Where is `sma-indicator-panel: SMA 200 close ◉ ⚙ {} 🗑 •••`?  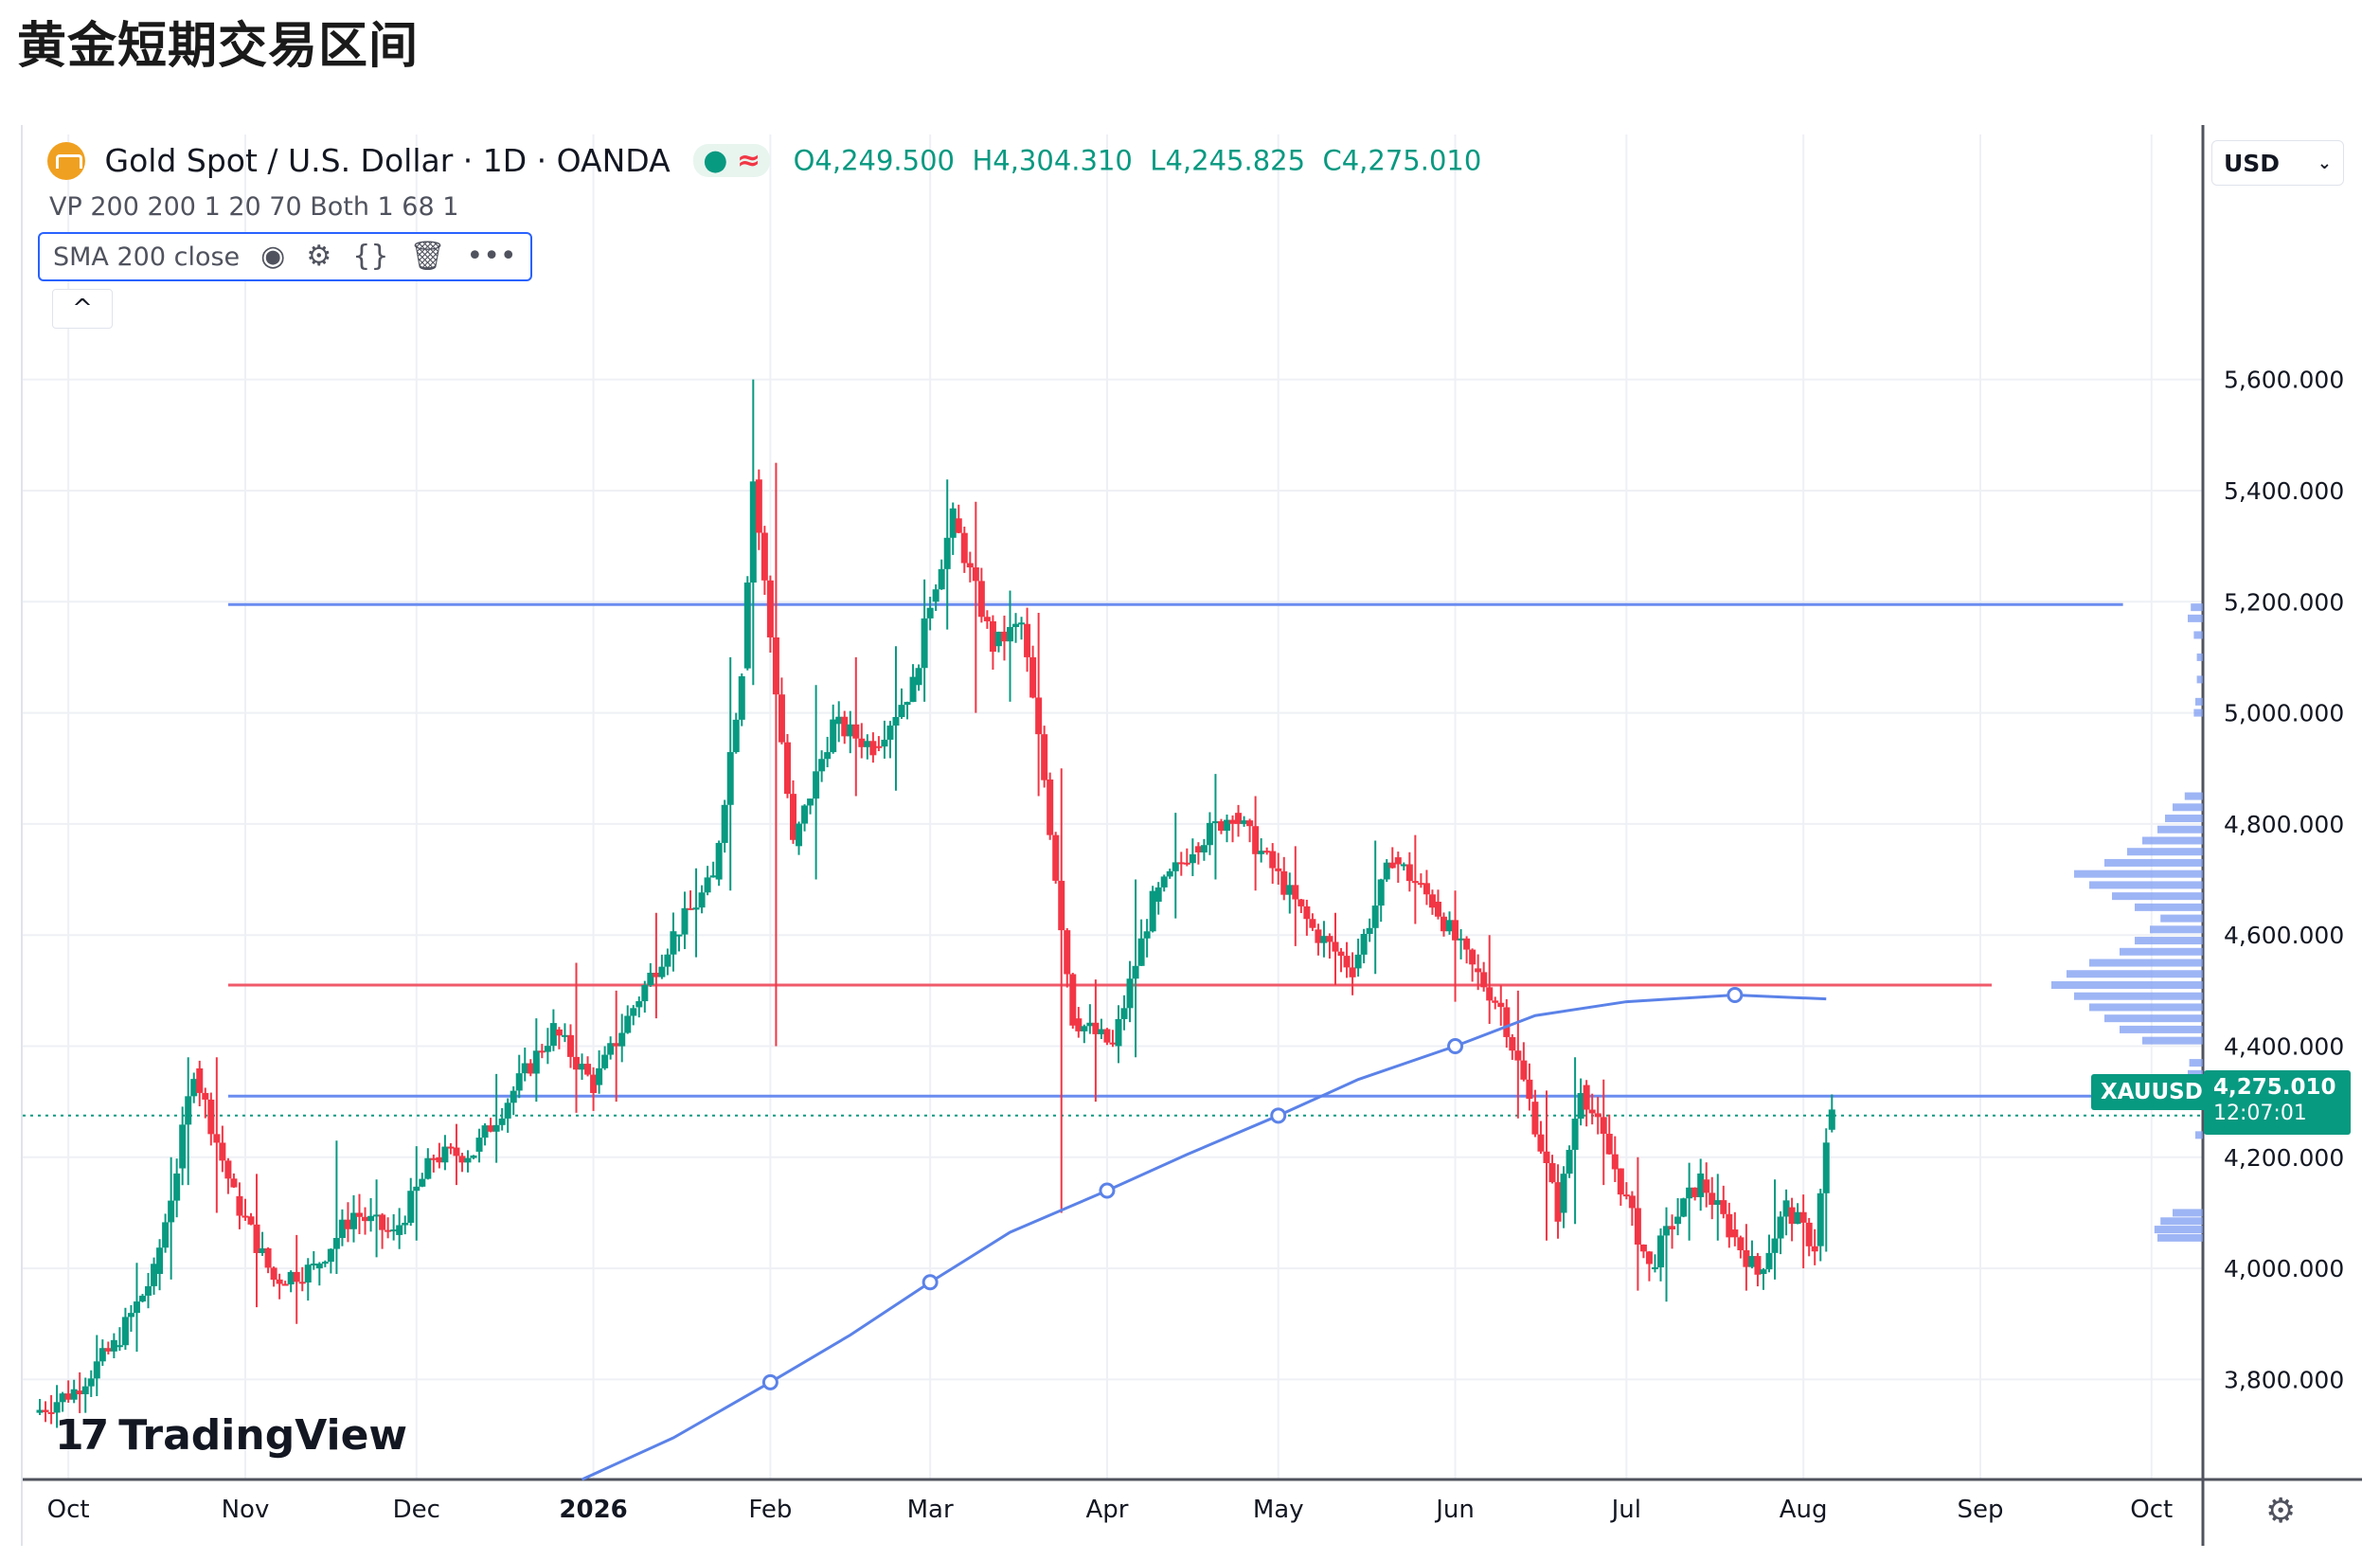
sma-indicator-panel: SMA 200 close ◉ ⚙ {} 🗑 ••• is located at coordinates (285, 256).